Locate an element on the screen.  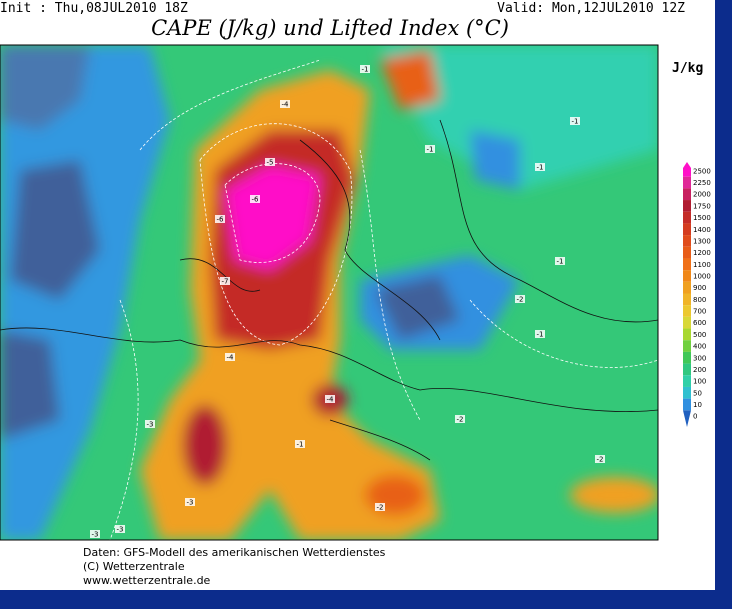
frame-right is located at coordinates (723, 304).